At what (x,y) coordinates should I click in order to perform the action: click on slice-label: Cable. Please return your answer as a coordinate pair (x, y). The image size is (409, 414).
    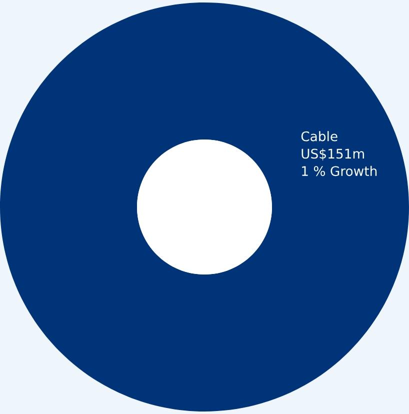
    Looking at the image, I should click on (319, 136).